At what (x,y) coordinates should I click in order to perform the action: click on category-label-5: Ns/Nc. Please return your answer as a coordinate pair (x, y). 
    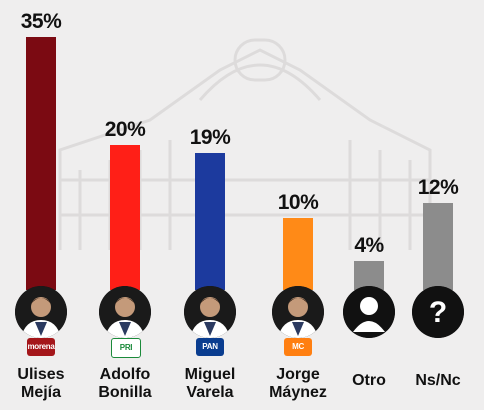
    Looking at the image, I should click on (438, 380).